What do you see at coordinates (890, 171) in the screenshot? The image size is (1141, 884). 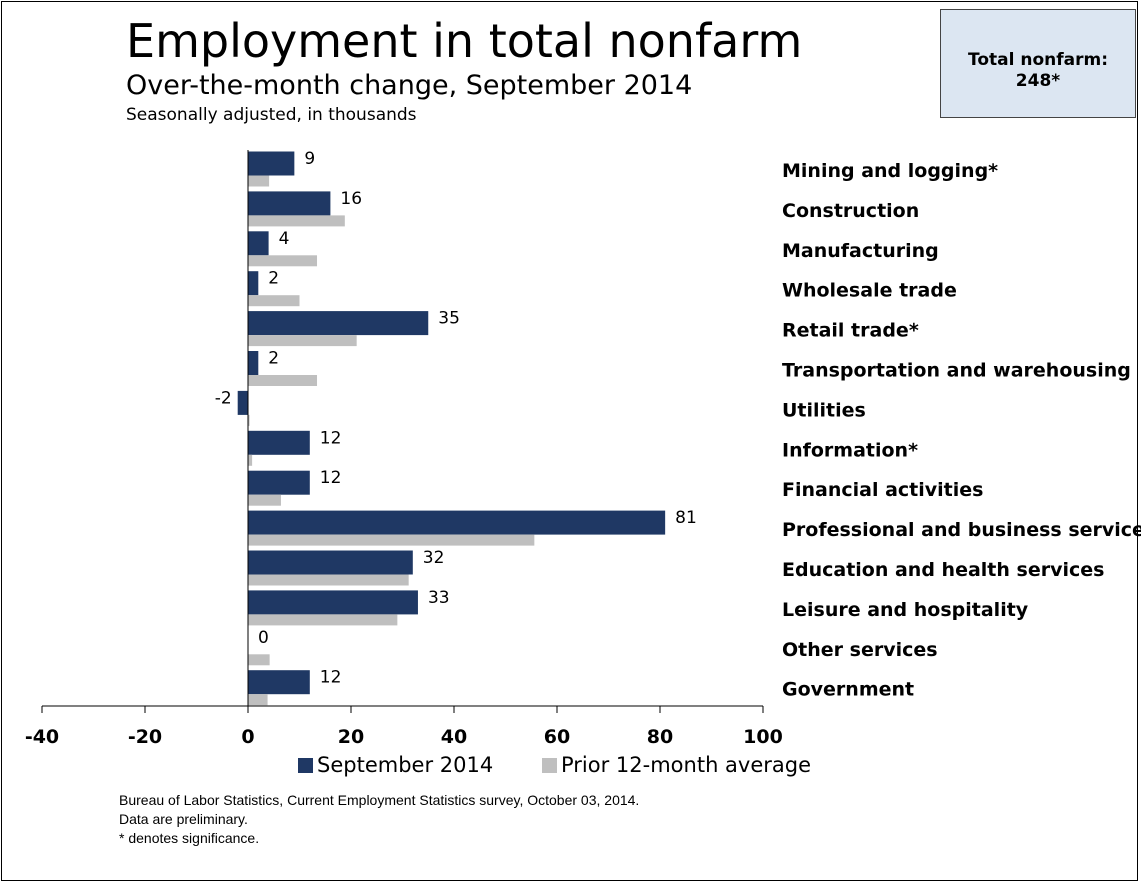 I see `category-label-mining-and-logging: Mining and logging*` at bounding box center [890, 171].